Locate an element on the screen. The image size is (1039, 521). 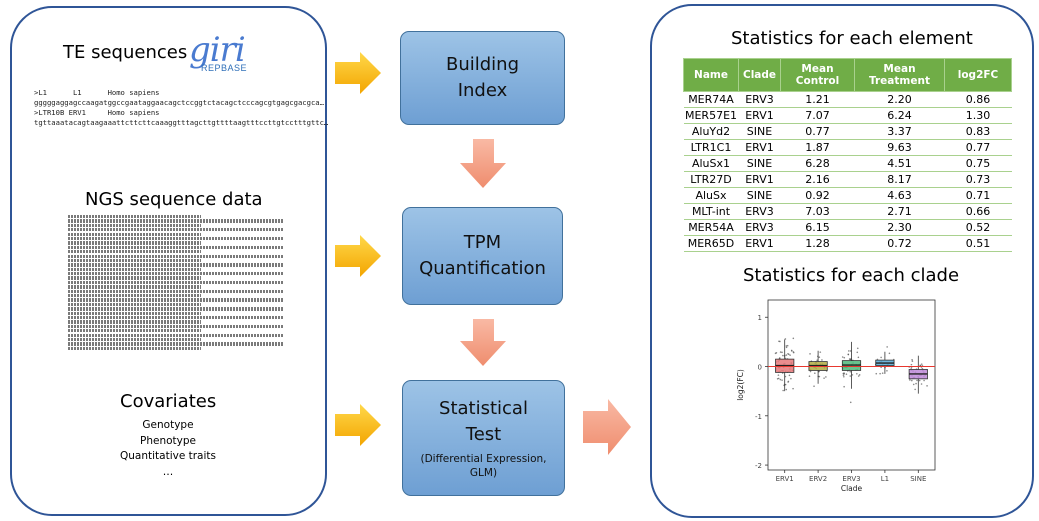
y-tick-label: 1 is located at coordinates (760, 318).